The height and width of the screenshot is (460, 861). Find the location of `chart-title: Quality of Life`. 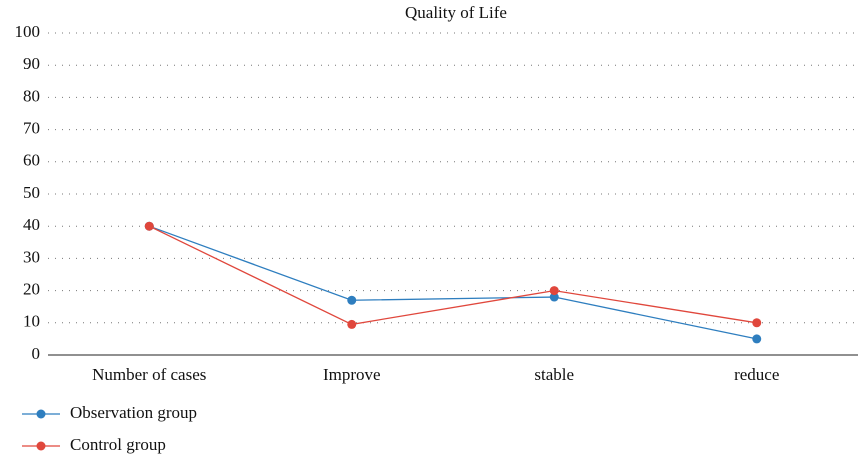

chart-title: Quality of Life is located at coordinates (456, 12).